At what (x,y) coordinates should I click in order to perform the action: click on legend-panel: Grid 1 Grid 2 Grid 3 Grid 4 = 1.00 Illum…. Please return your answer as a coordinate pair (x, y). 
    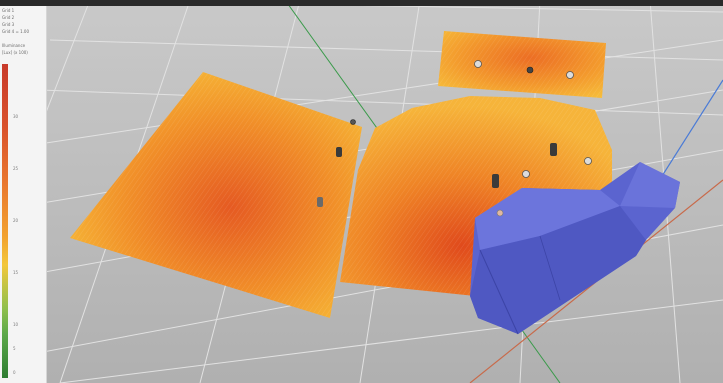
    Looking at the image, I should click on (23, 194).